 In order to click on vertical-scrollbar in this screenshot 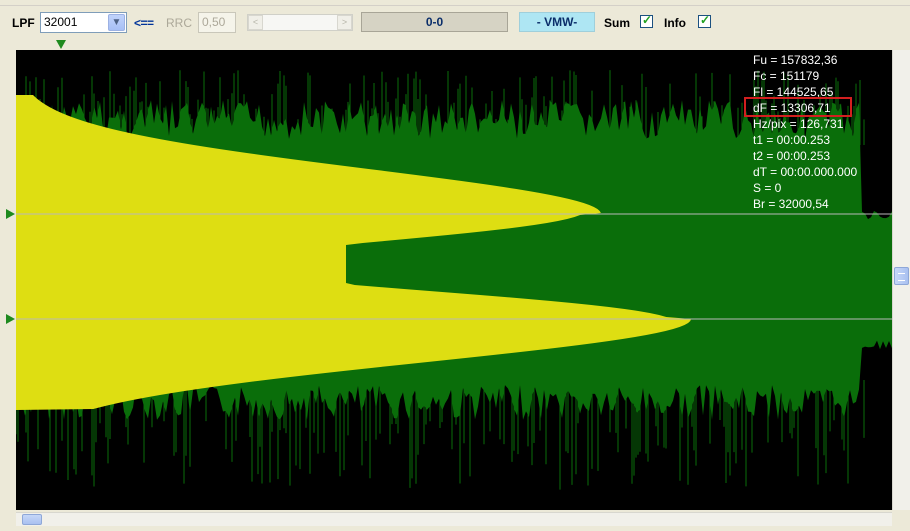, I will do `click(901, 280)`.